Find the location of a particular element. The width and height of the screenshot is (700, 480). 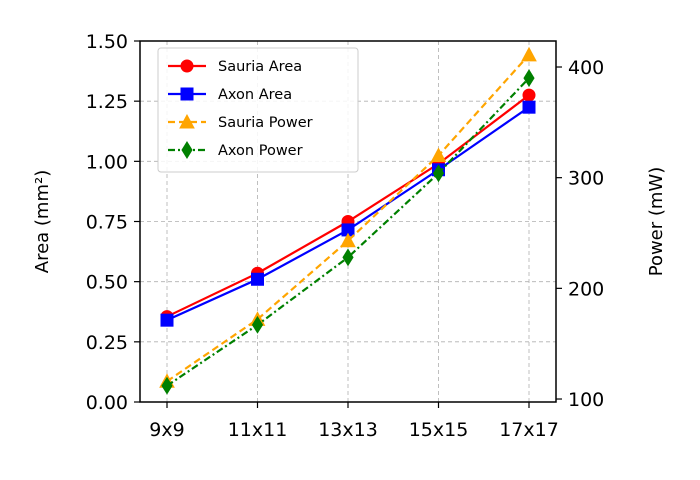

y-left-tick-label: 1.00 is located at coordinates (107, 162).